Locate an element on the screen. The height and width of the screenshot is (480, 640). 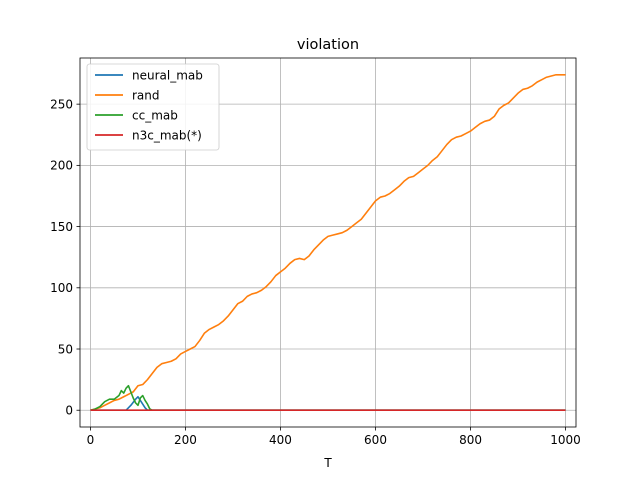
x-tick-label: 400 is located at coordinates (280, 440).